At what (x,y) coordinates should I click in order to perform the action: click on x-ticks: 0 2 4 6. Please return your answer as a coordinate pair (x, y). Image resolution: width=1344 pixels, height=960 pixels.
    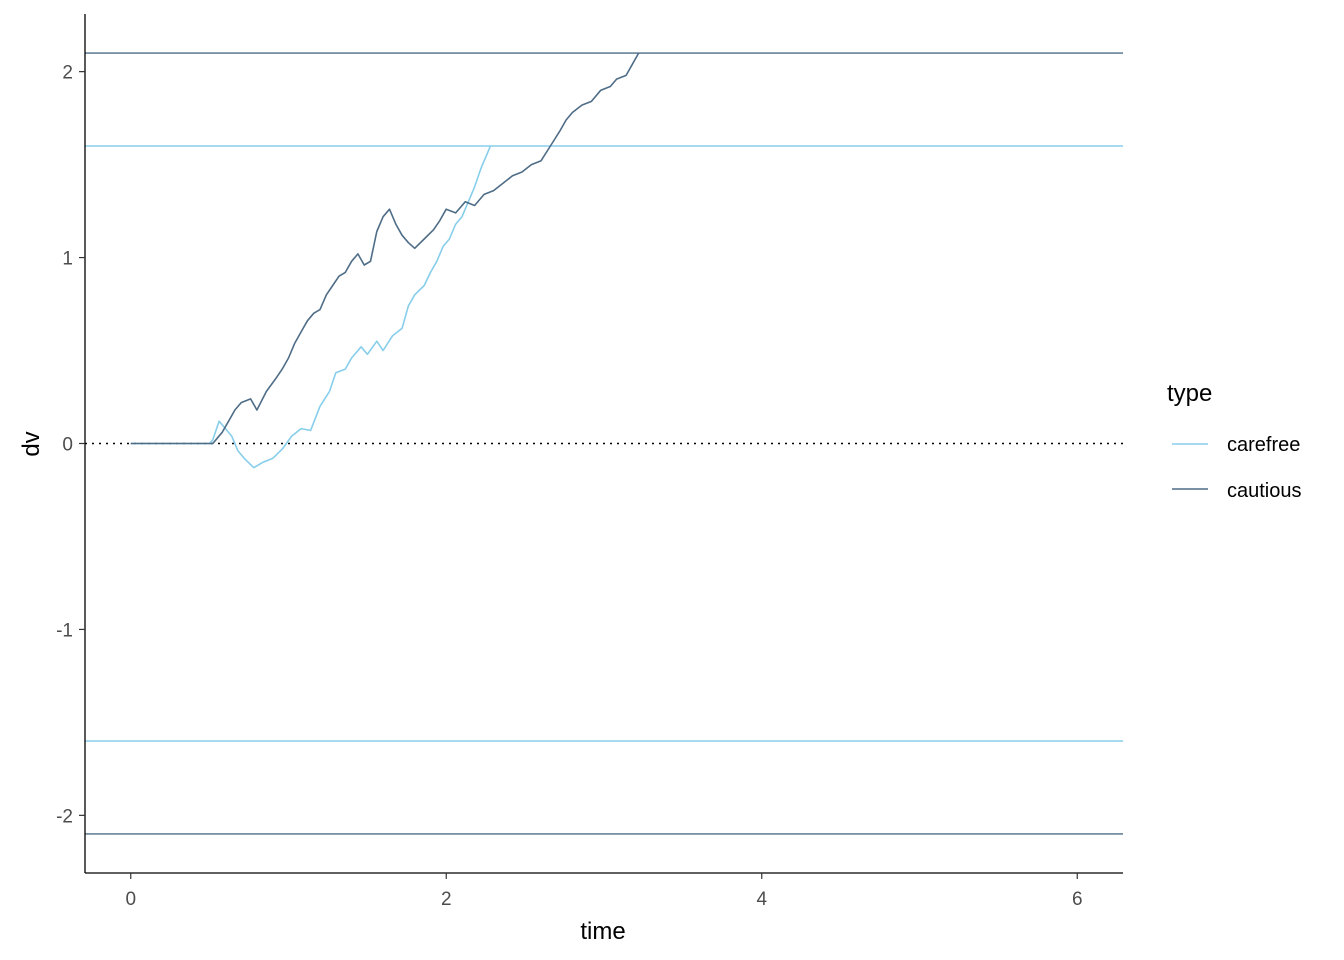
    Looking at the image, I should click on (604, 891).